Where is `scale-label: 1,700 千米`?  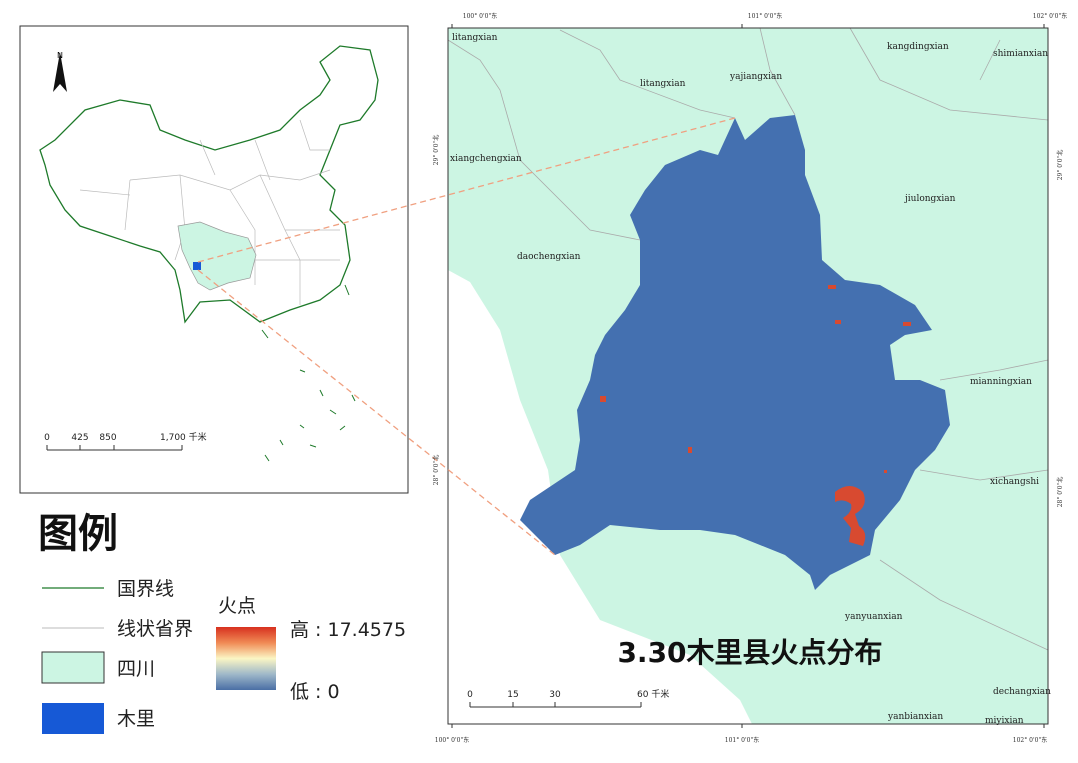 scale-label: 1,700 千米 is located at coordinates (183, 437).